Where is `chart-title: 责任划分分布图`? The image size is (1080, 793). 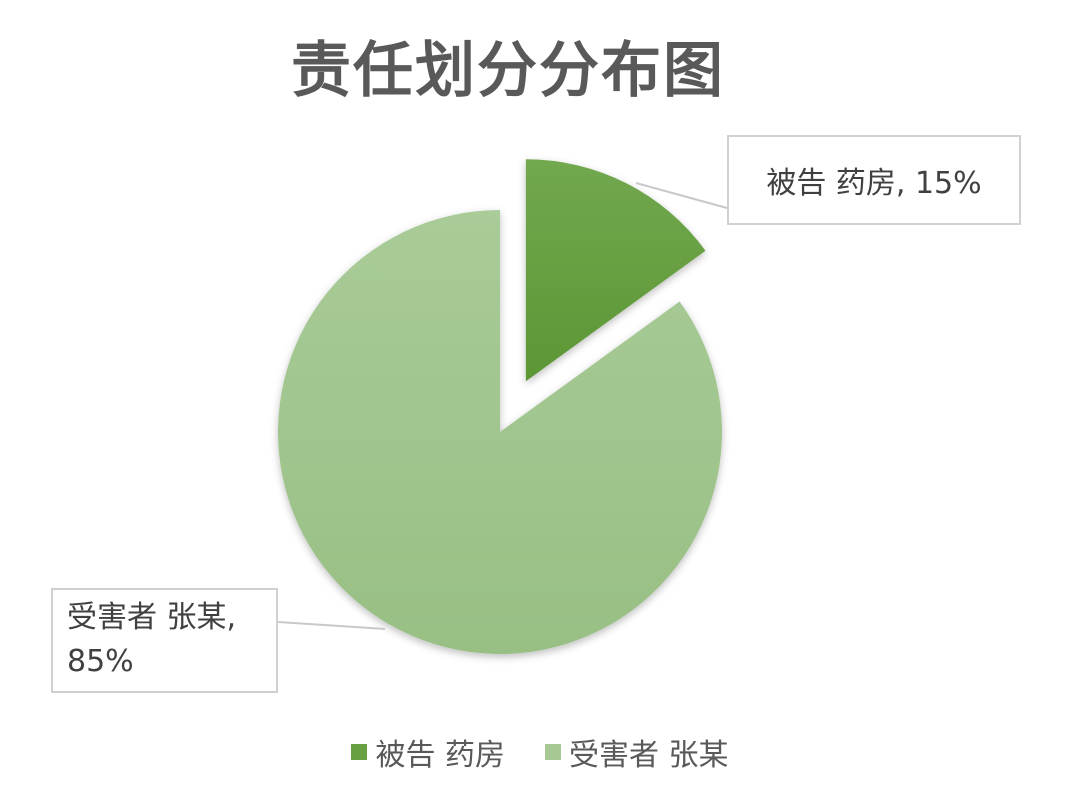 chart-title: 责任划分分布图 is located at coordinates (508, 71).